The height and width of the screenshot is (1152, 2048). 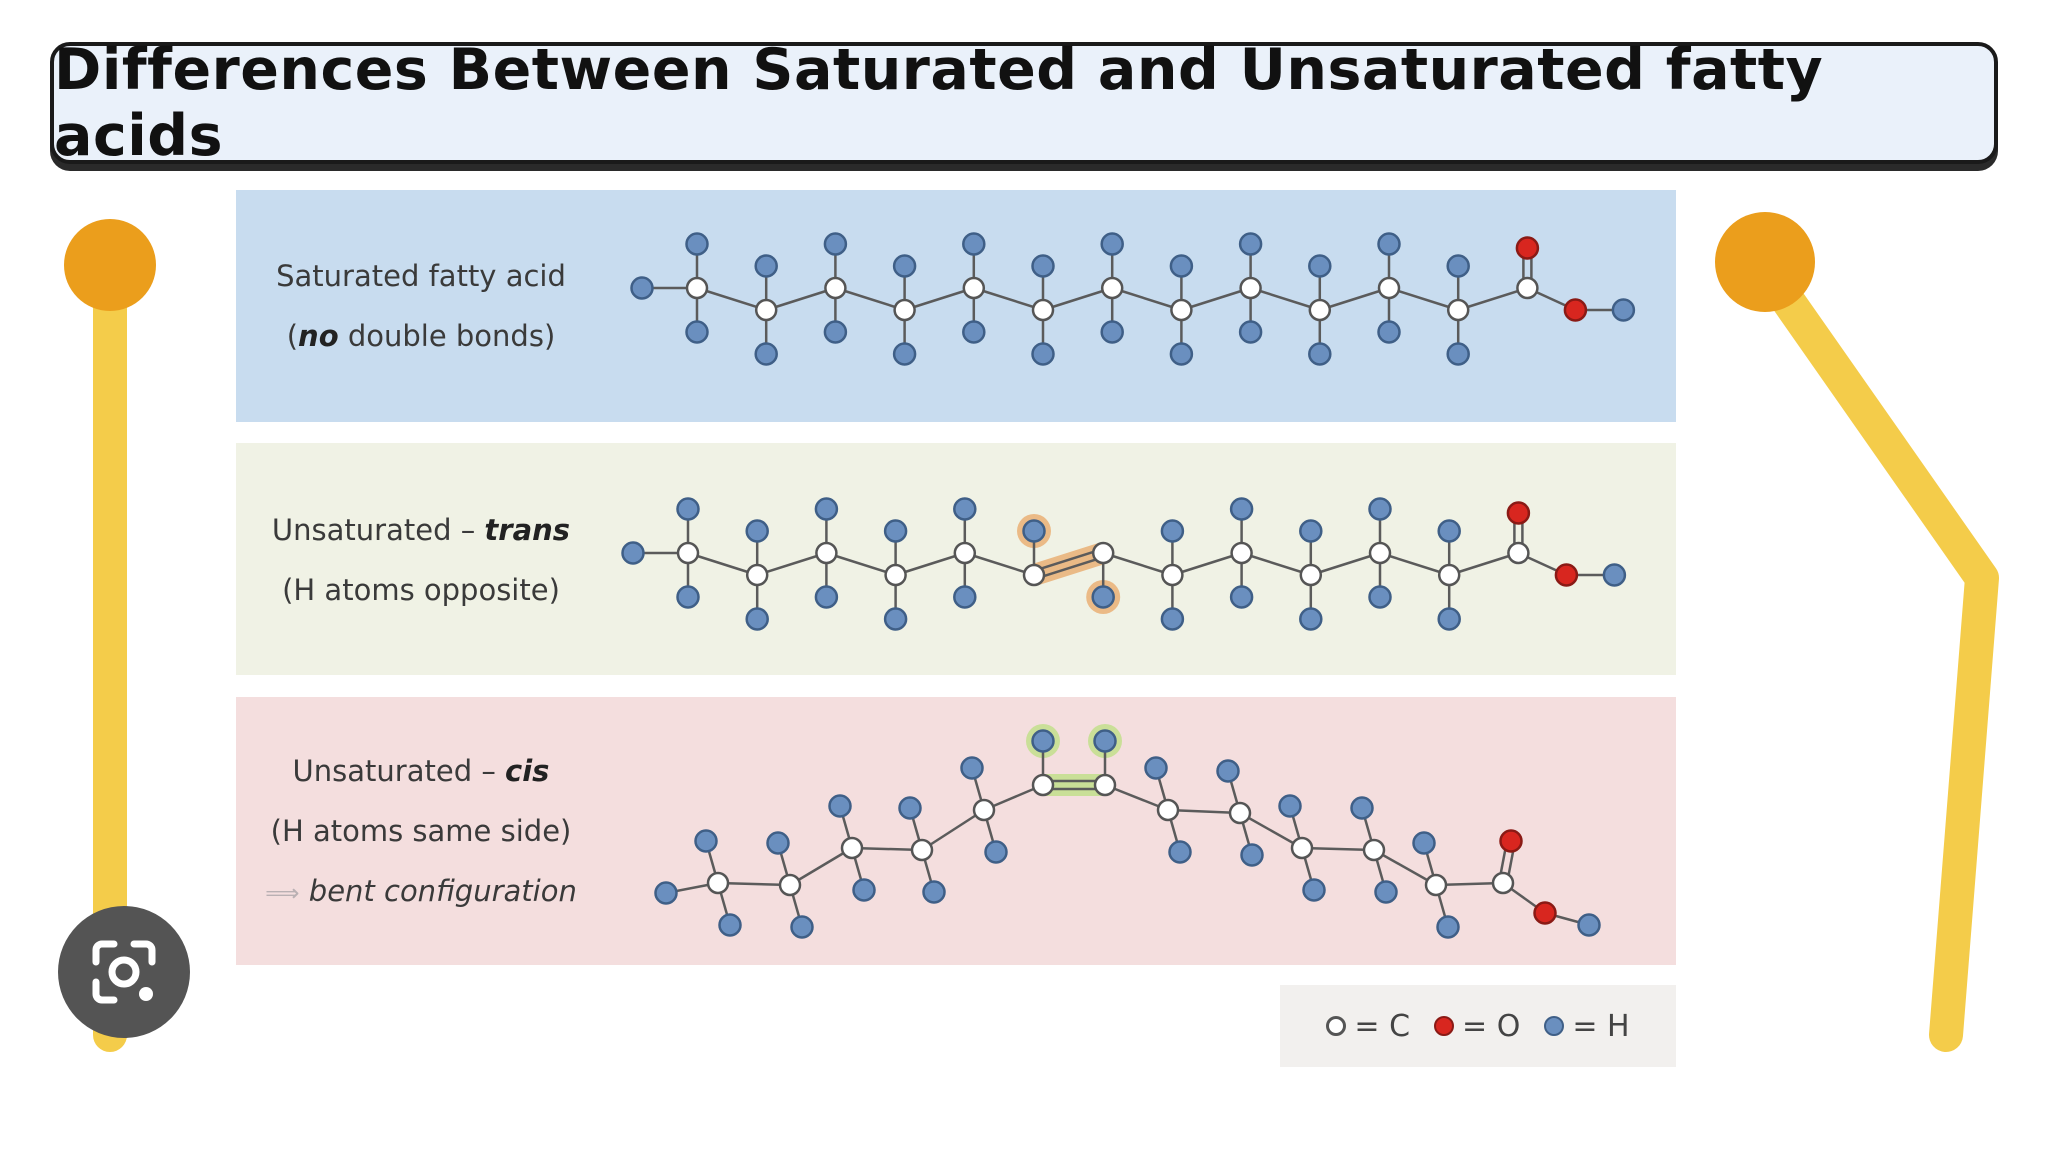 What do you see at coordinates (1491, 1026) in the screenshot?
I see `legend-label: = O` at bounding box center [1491, 1026].